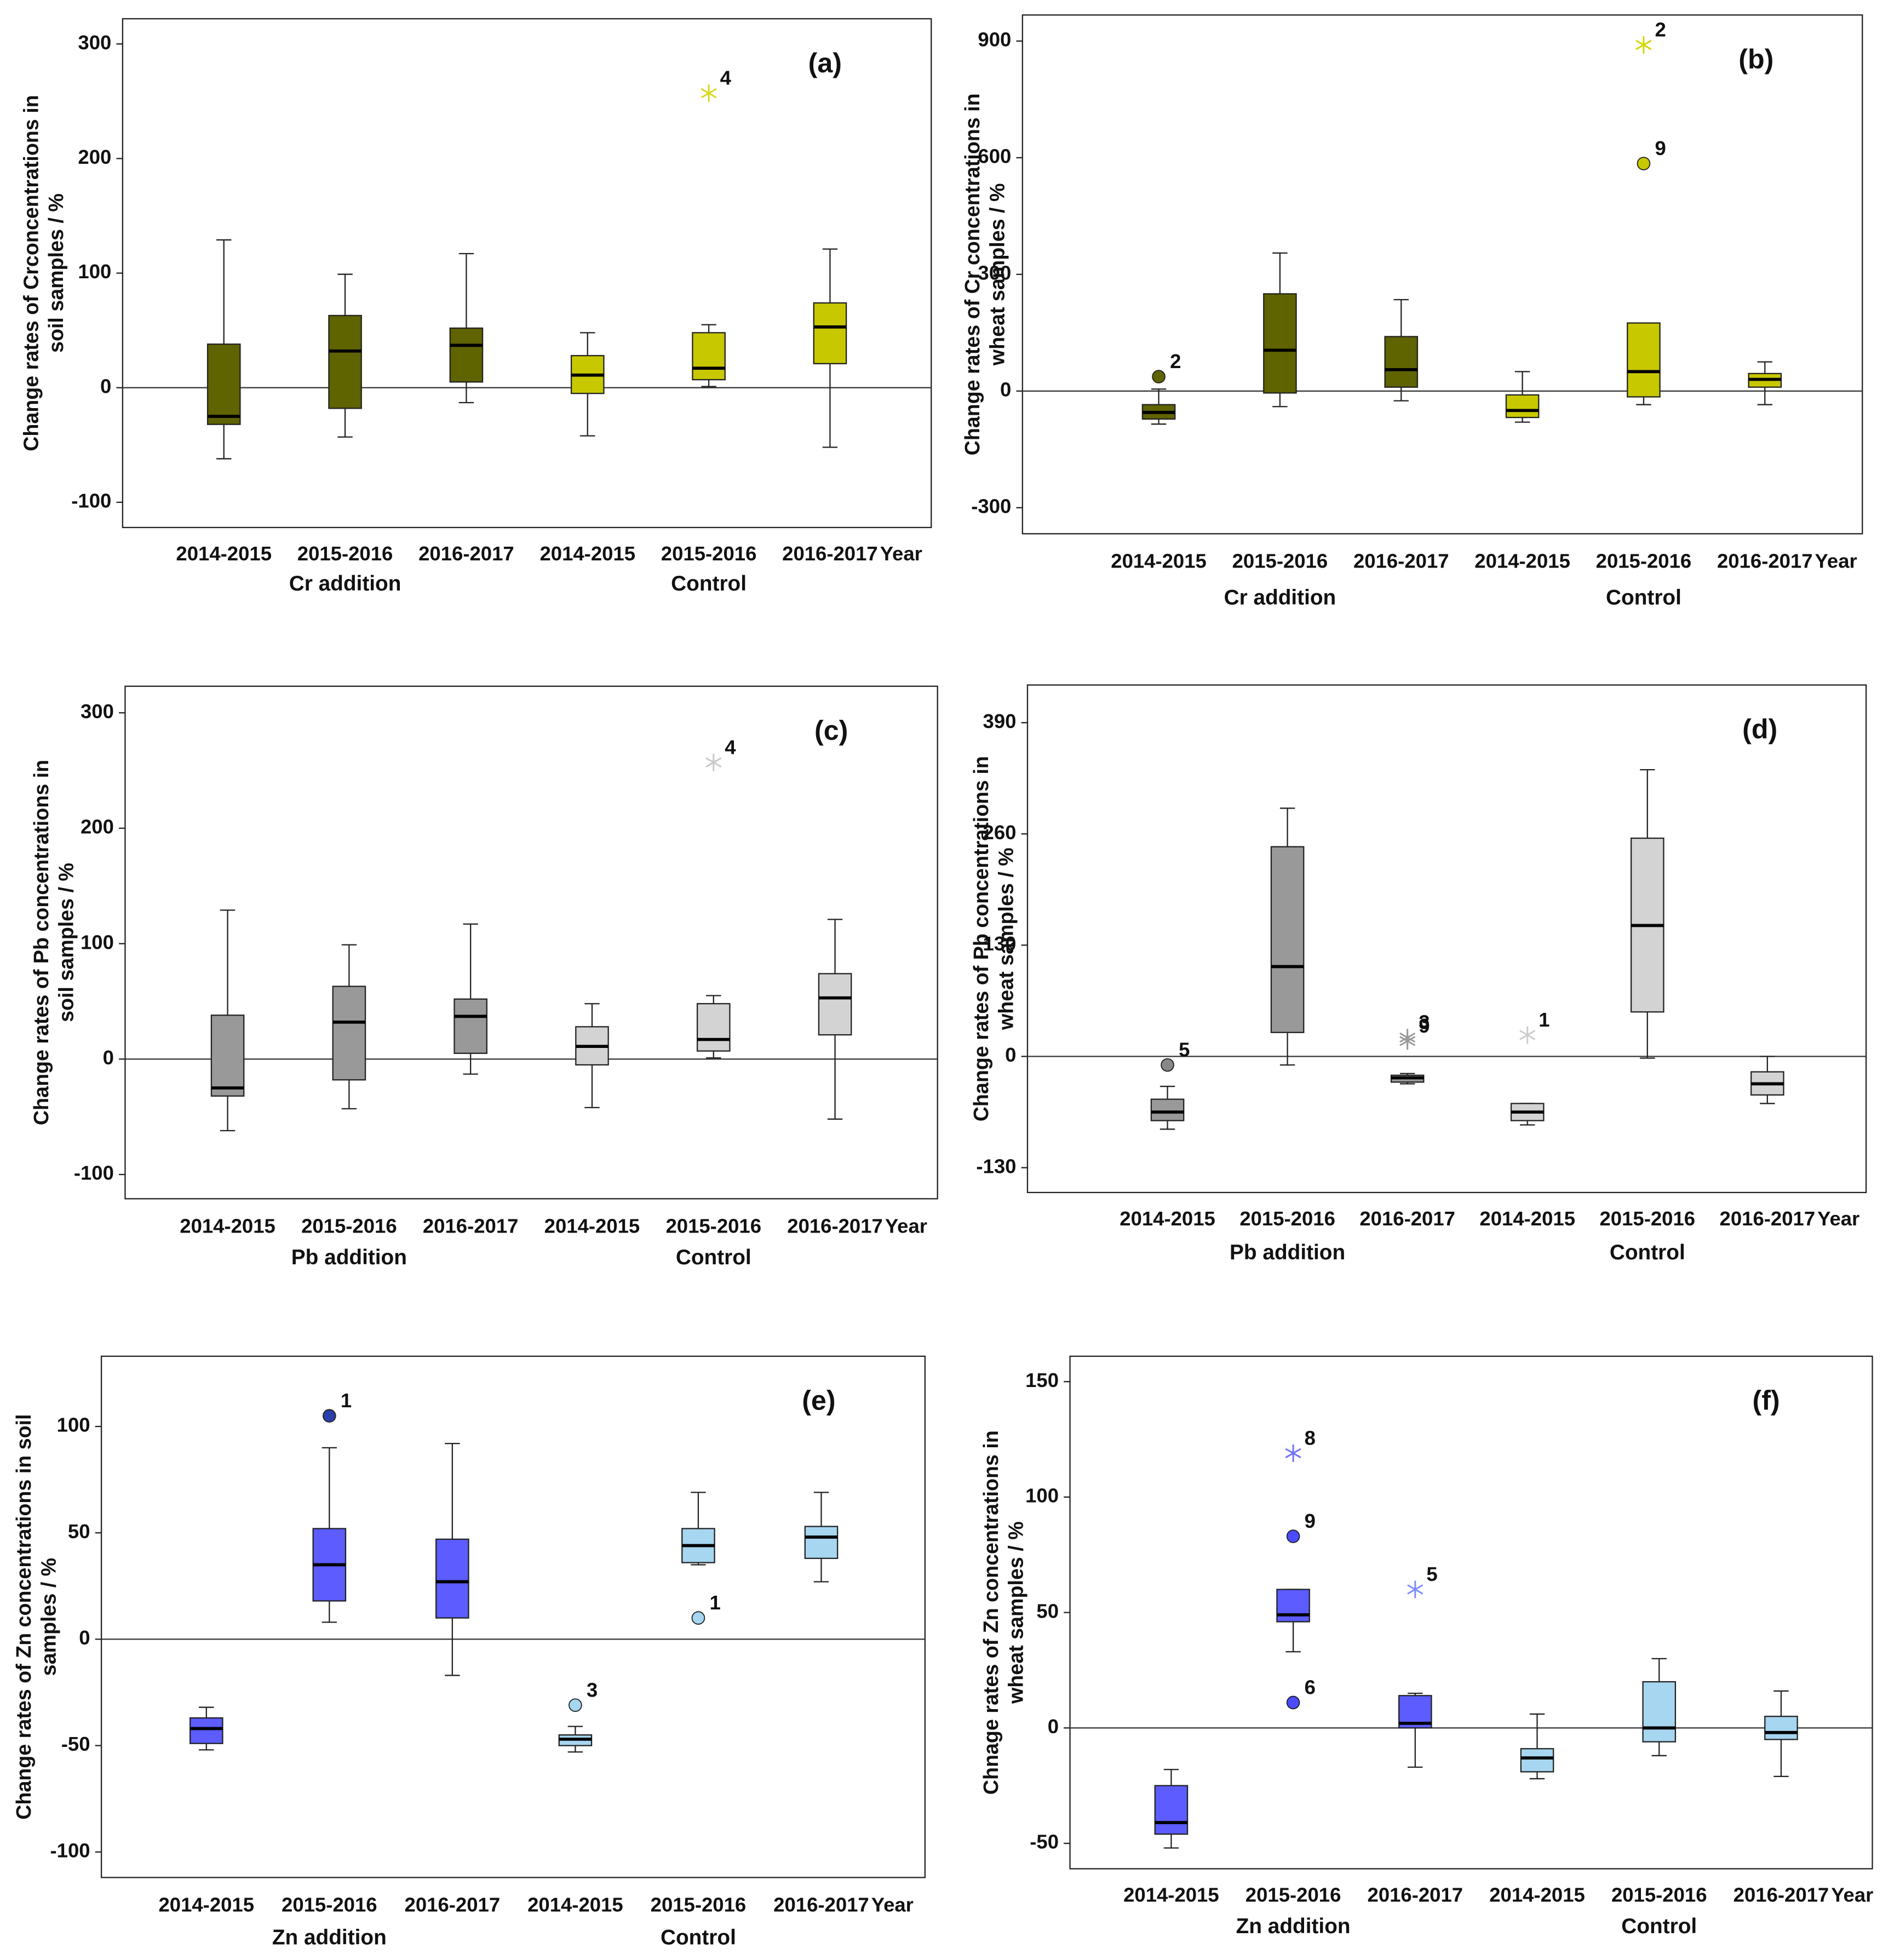  What do you see at coordinates (1760, 729) in the screenshot?
I see `panel-label: (d)` at bounding box center [1760, 729].